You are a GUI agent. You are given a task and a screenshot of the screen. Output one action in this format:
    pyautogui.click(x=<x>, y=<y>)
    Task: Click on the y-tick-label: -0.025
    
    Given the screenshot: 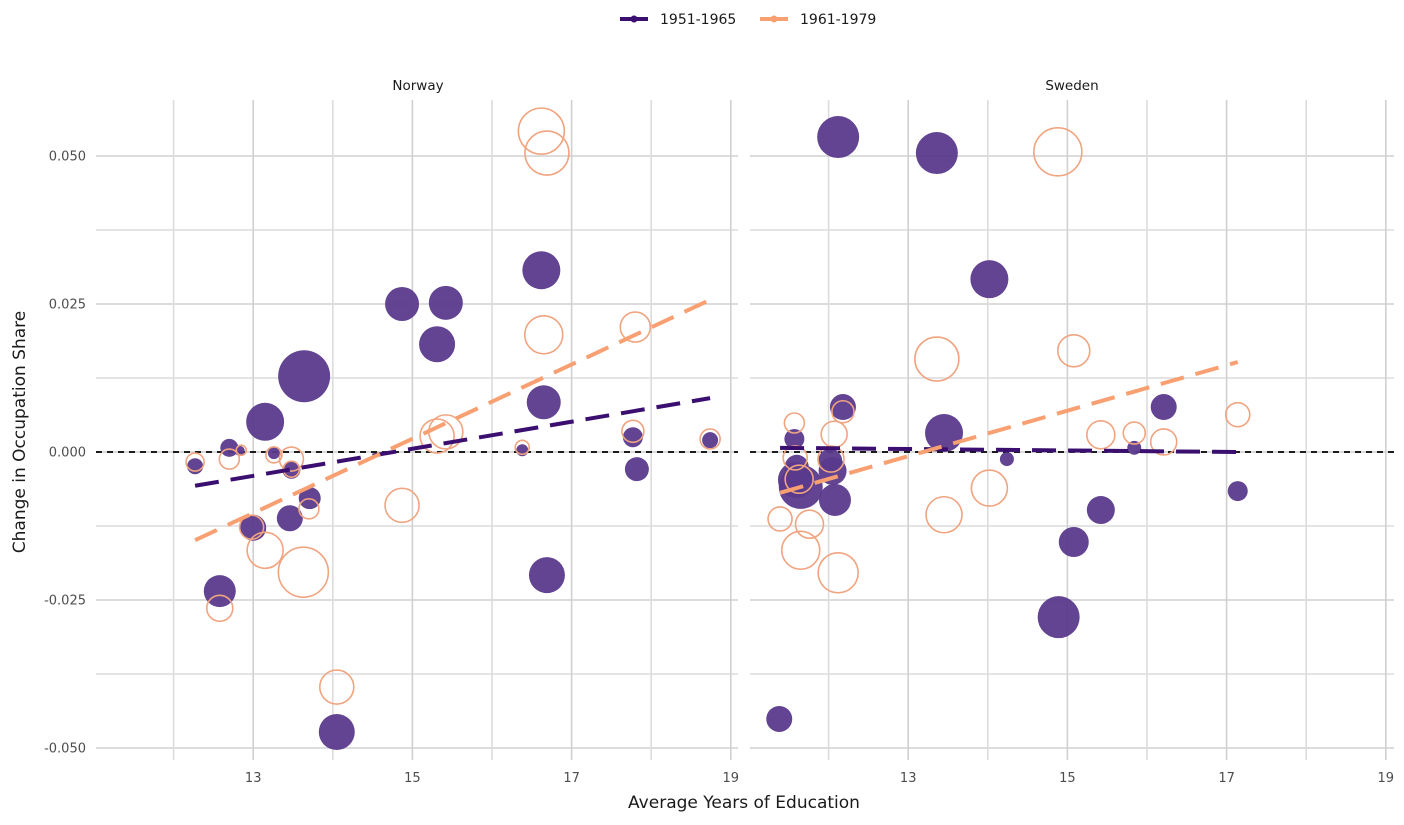 What is the action you would take?
    pyautogui.click(x=65, y=601)
    